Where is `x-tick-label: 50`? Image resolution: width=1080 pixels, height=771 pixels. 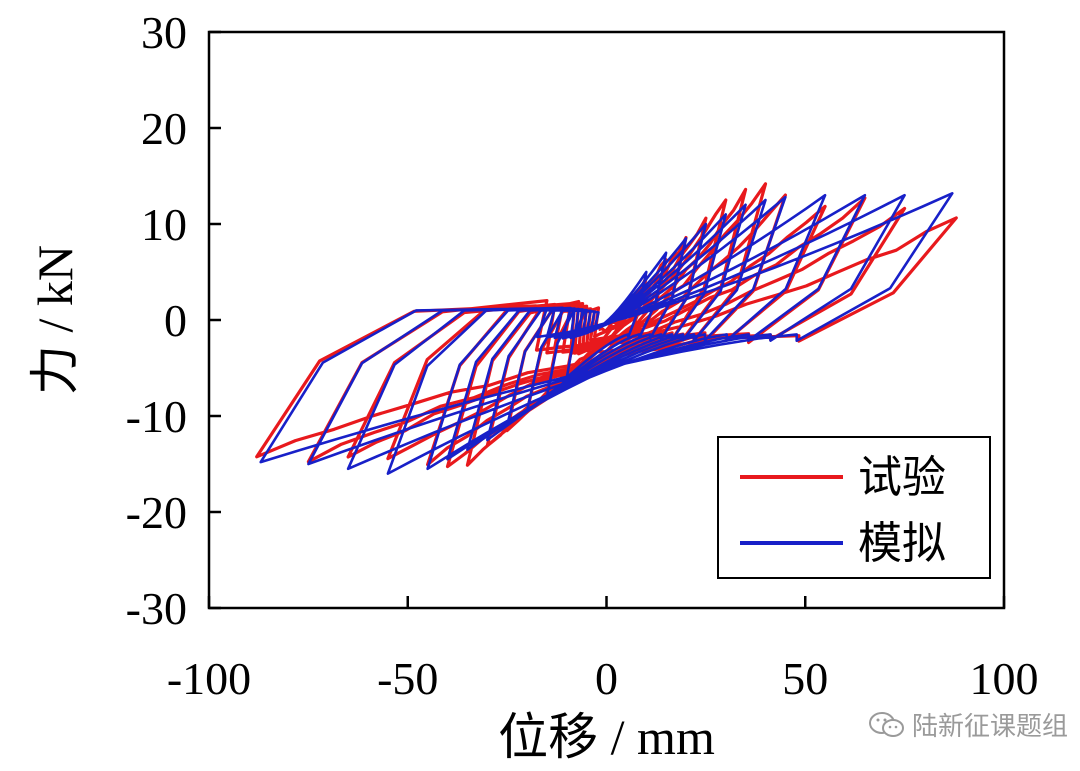 x-tick-label: 50 is located at coordinates (805, 678).